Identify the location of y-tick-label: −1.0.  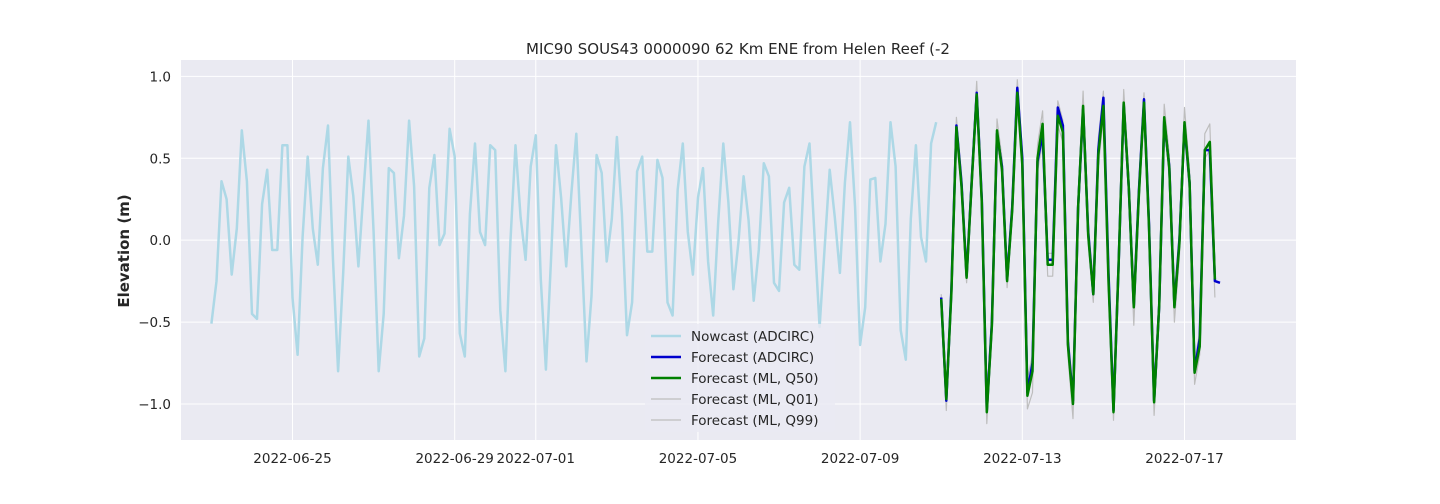
(154, 405).